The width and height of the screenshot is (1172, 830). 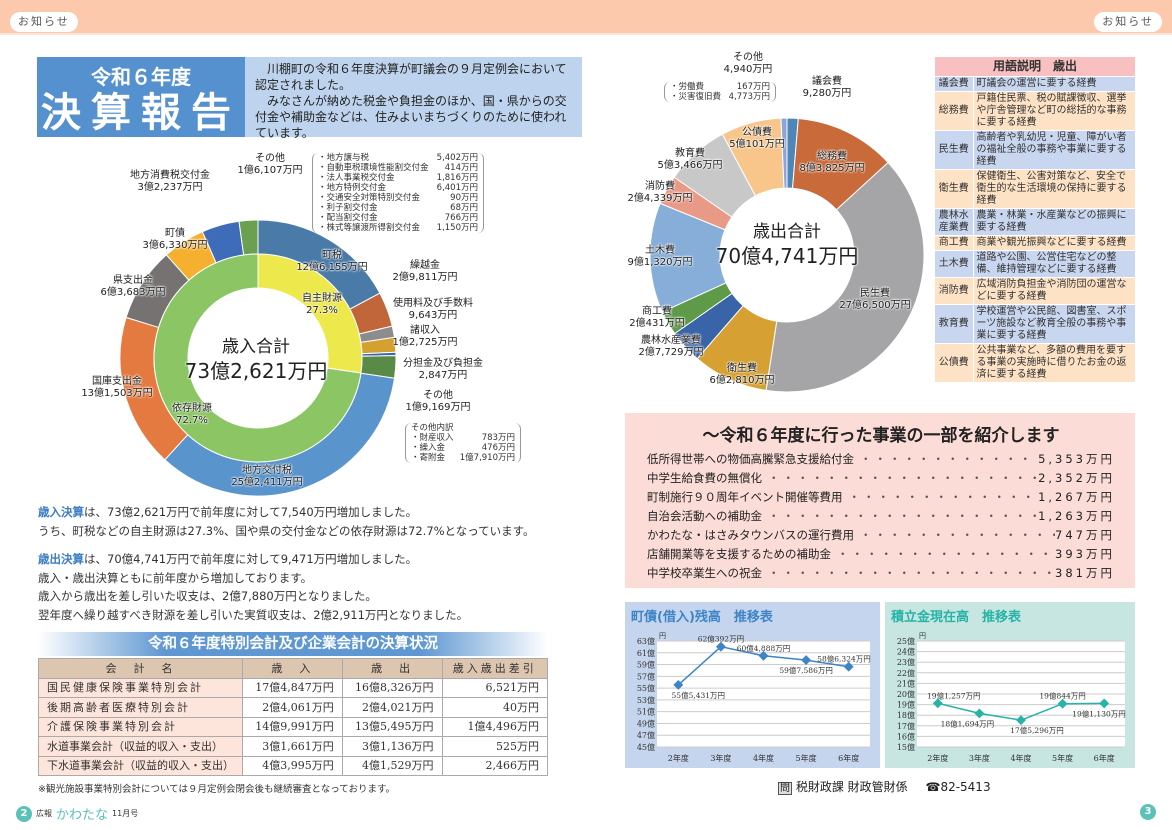 What do you see at coordinates (293, 668) in the screenshot?
I see `table-header-row: 会 計 名歳 入歳 出歳入歳出差引` at bounding box center [293, 668].